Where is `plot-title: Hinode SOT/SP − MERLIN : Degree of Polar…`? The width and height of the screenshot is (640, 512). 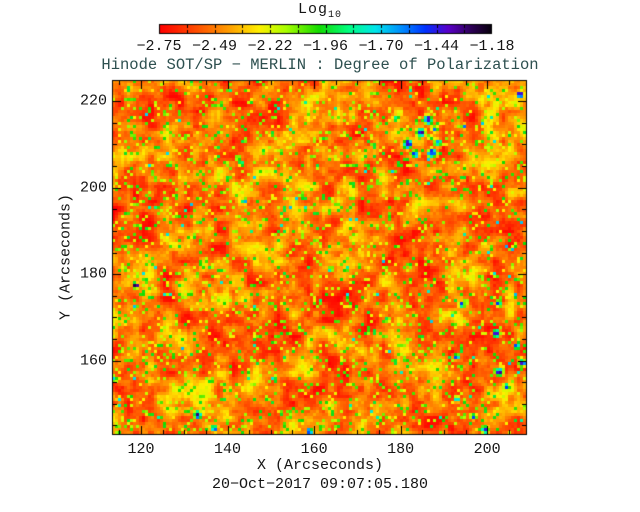 plot-title: Hinode SOT/SP − MERLIN : Degree of Polar… is located at coordinates (320, 65).